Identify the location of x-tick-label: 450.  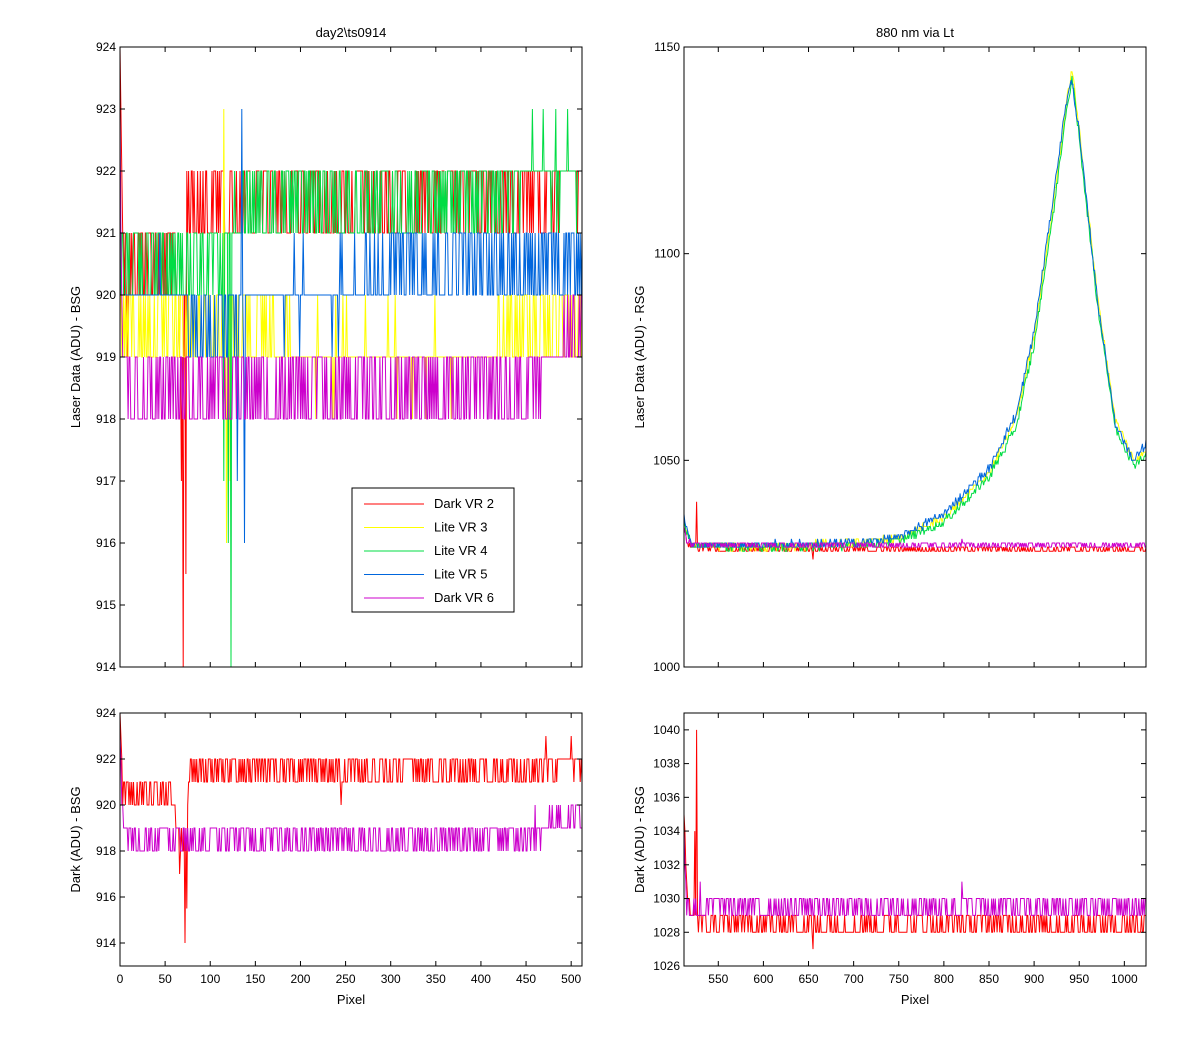
(526, 979).